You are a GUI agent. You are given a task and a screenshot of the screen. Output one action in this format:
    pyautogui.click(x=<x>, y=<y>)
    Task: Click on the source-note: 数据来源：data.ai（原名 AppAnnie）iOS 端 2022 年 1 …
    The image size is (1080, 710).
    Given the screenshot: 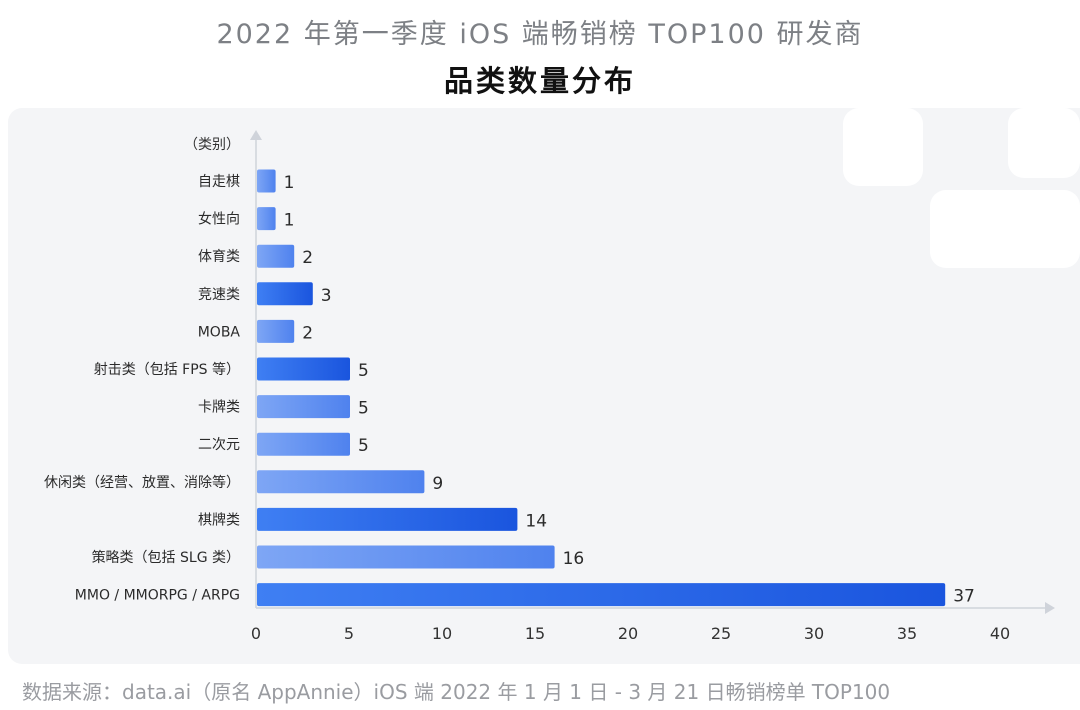 What is the action you would take?
    pyautogui.click(x=456, y=692)
    